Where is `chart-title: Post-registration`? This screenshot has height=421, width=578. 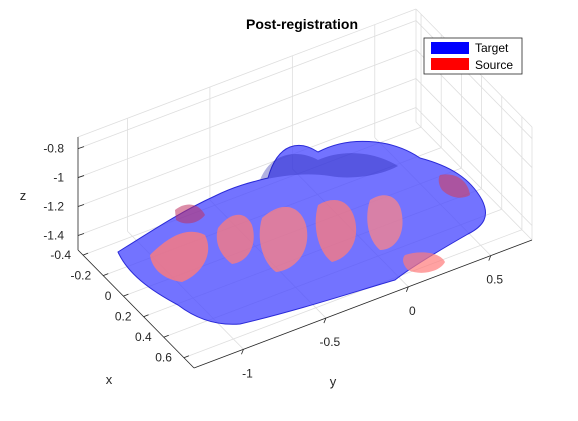
chart-title: Post-registration is located at coordinates (302, 24).